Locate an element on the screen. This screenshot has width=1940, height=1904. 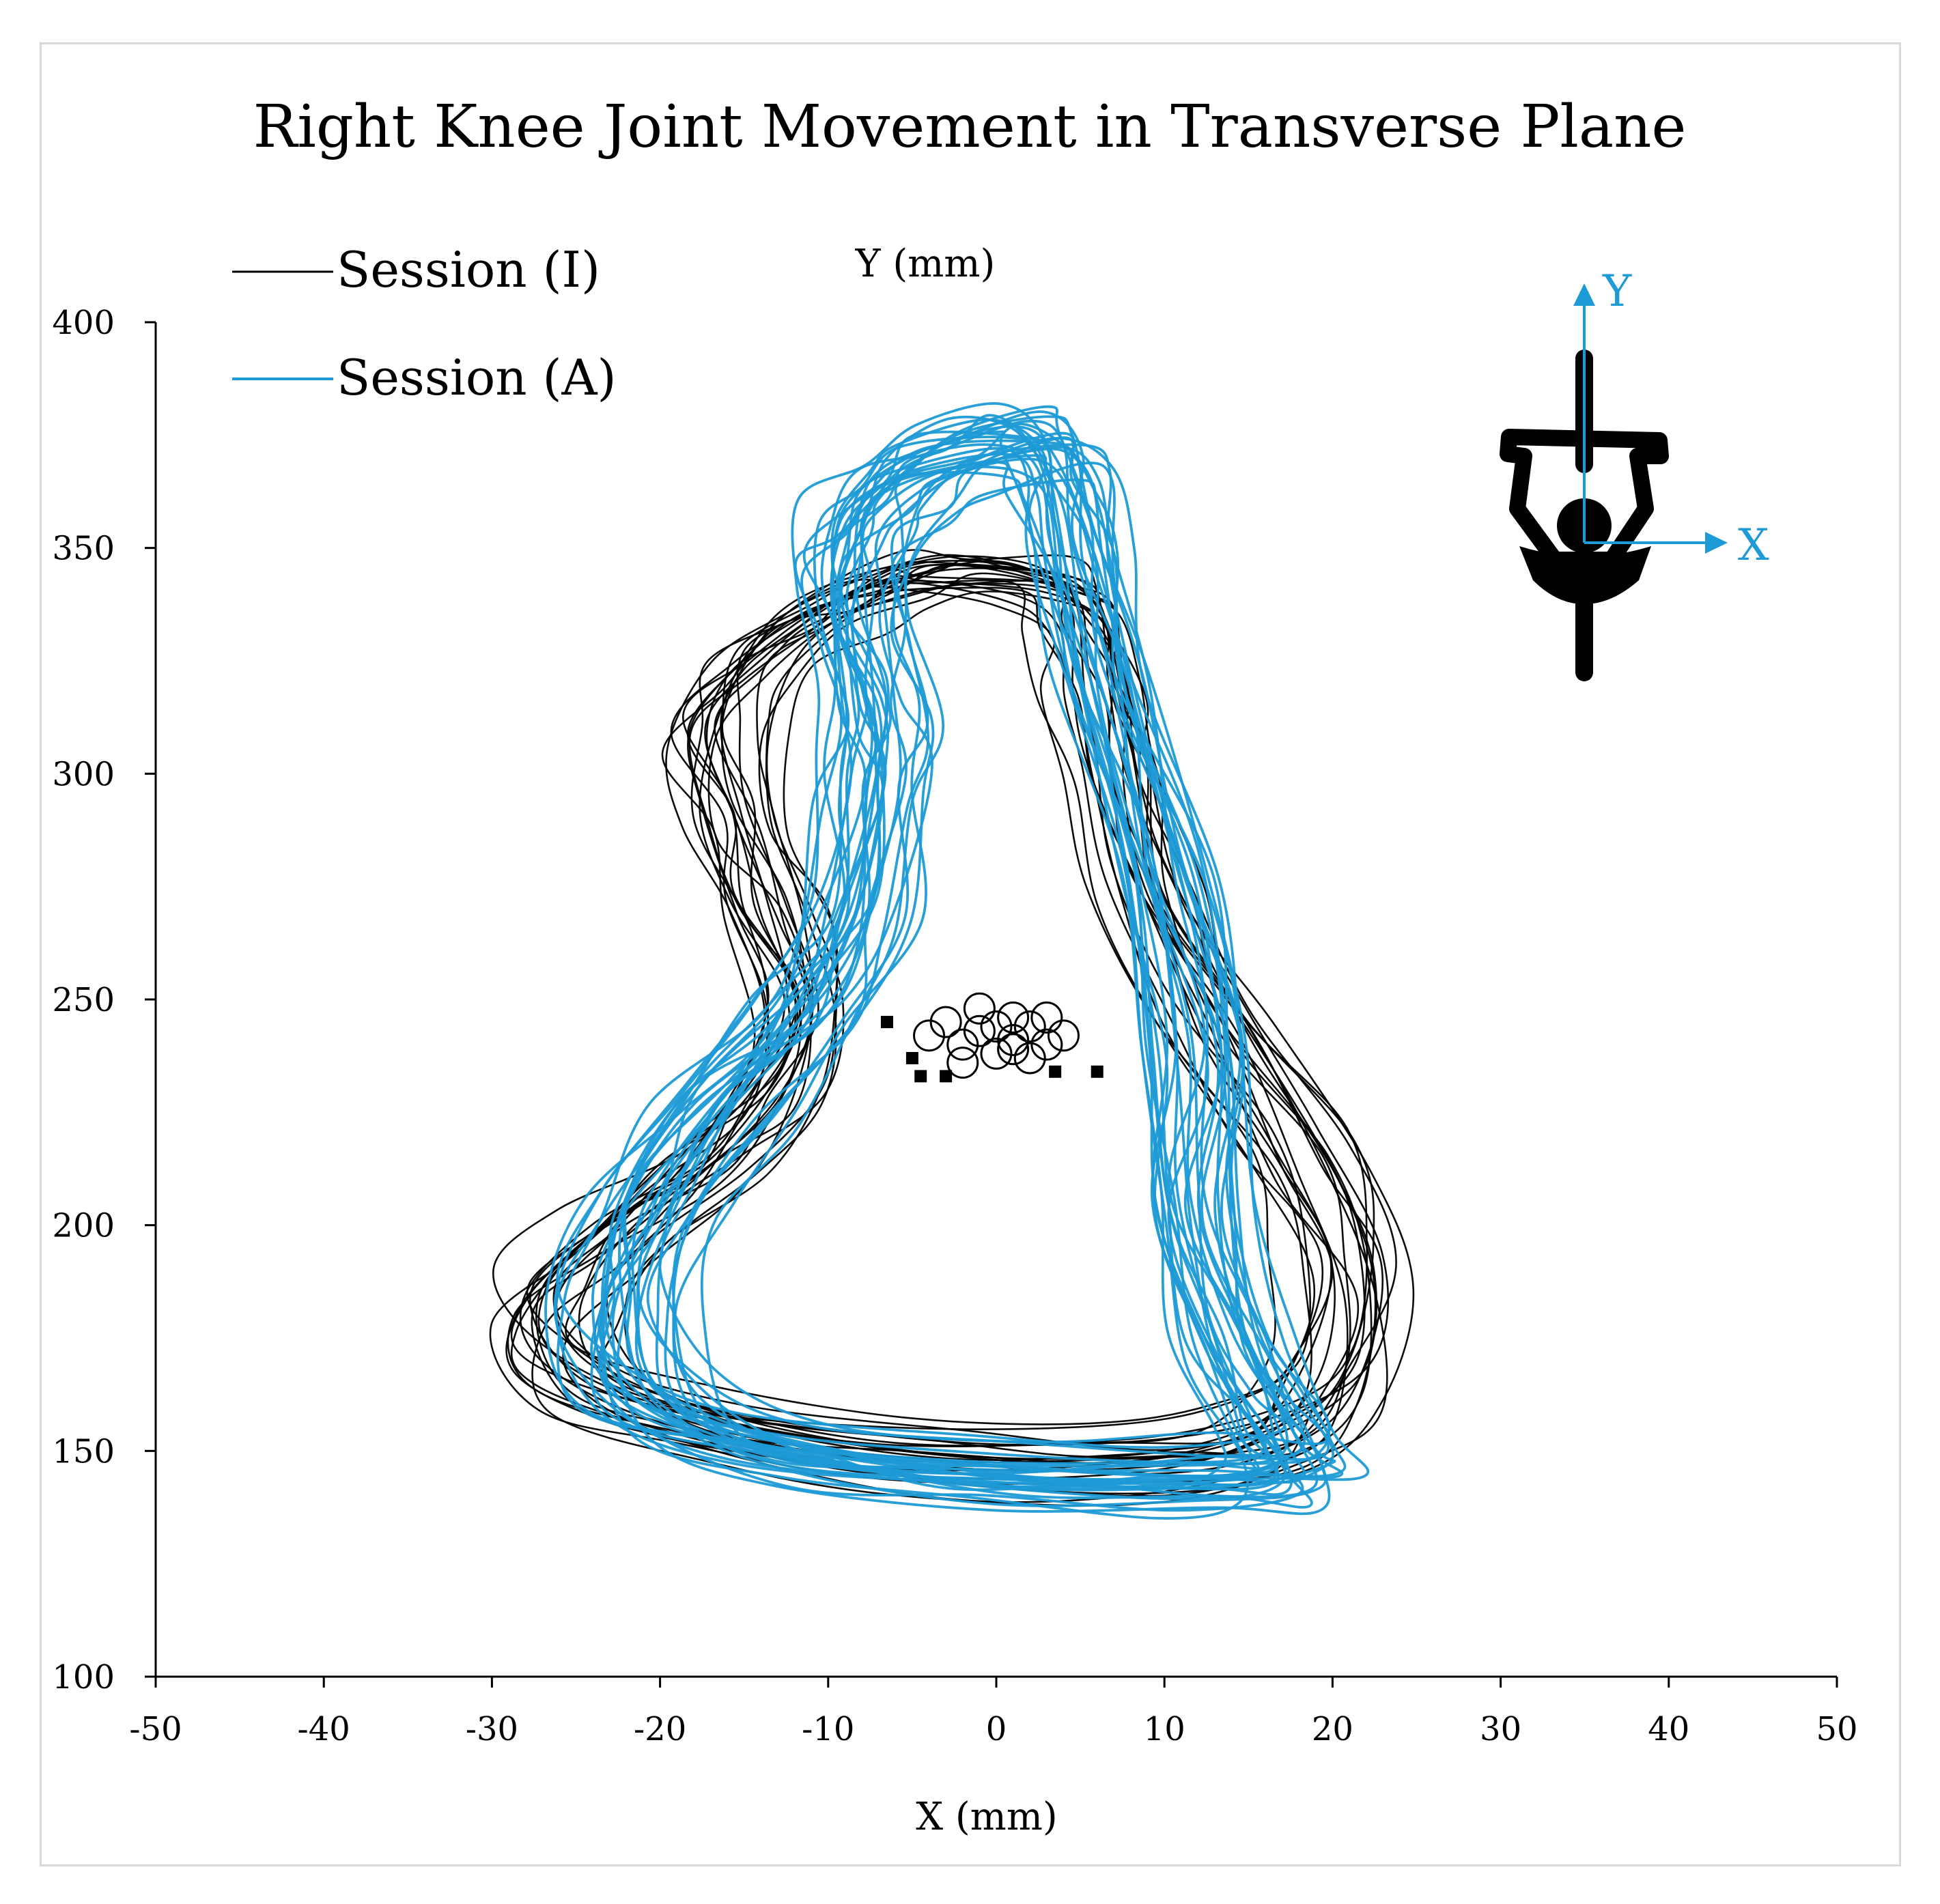
x-tick-label: -40 is located at coordinates (324, 1729).